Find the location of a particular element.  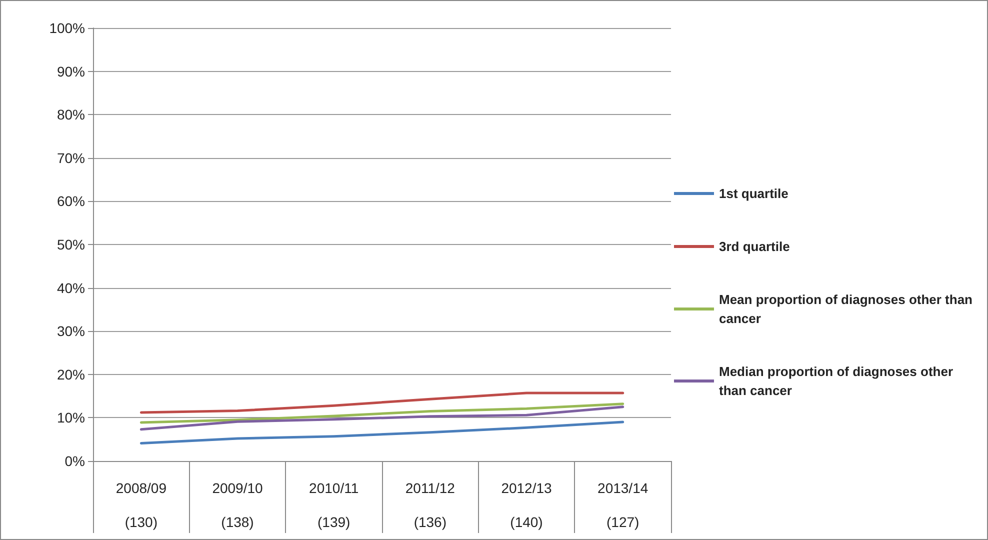

legend-label: 3rd quartile is located at coordinates (754, 246).